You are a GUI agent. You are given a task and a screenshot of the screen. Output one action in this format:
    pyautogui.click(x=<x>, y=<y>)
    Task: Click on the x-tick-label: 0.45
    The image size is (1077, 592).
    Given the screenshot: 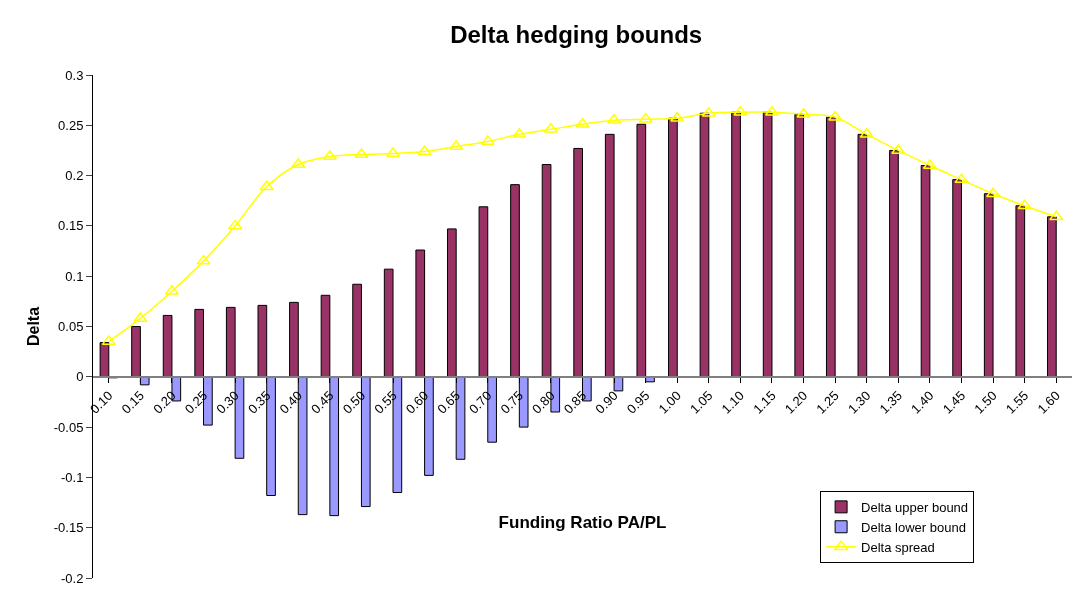 What is the action you would take?
    pyautogui.click(x=322, y=402)
    